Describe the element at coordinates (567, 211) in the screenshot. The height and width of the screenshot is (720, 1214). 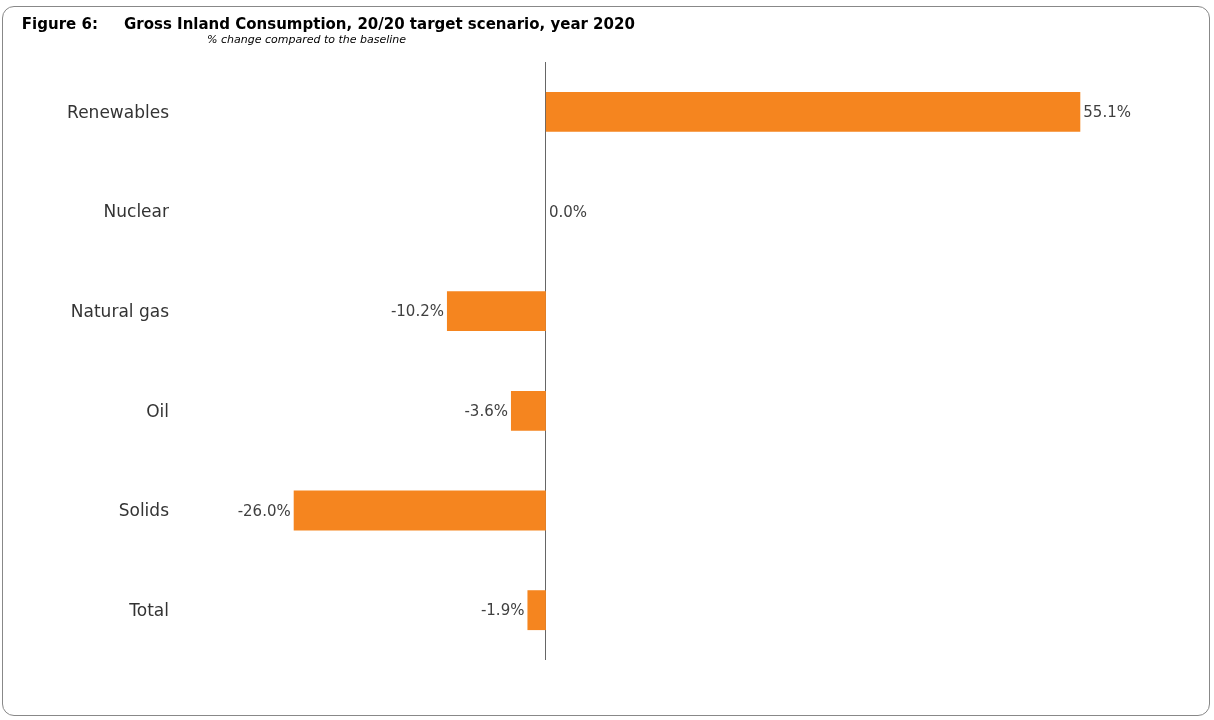
I see `data-label: 0.0%` at that location.